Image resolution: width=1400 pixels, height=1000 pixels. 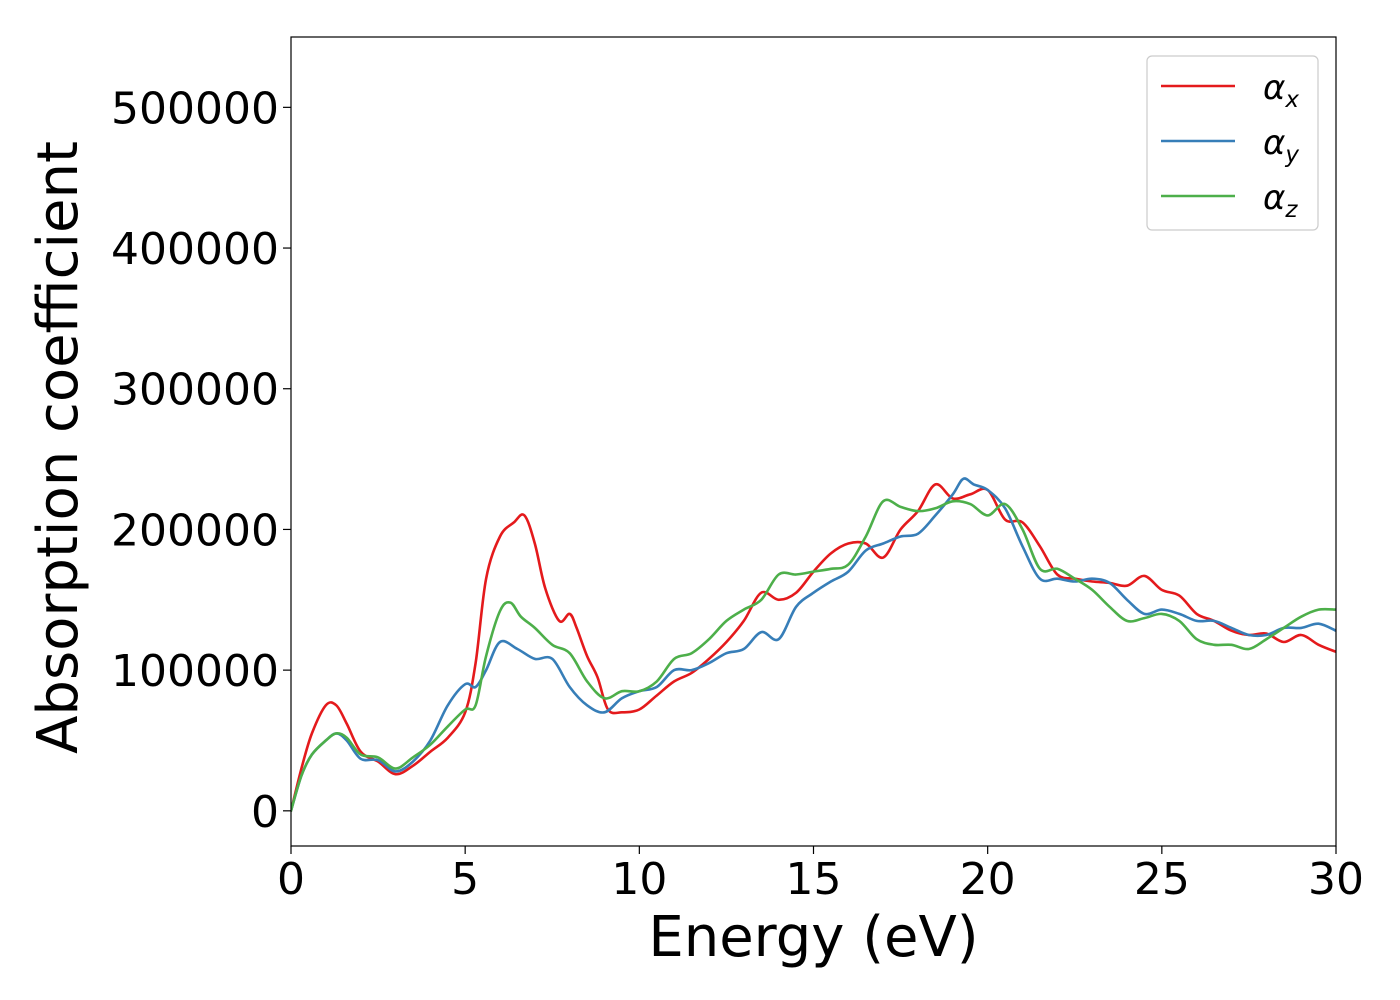 I want to click on x-axis-ticks: 0 5 10 15 20 25 30, so click(x=820, y=875).